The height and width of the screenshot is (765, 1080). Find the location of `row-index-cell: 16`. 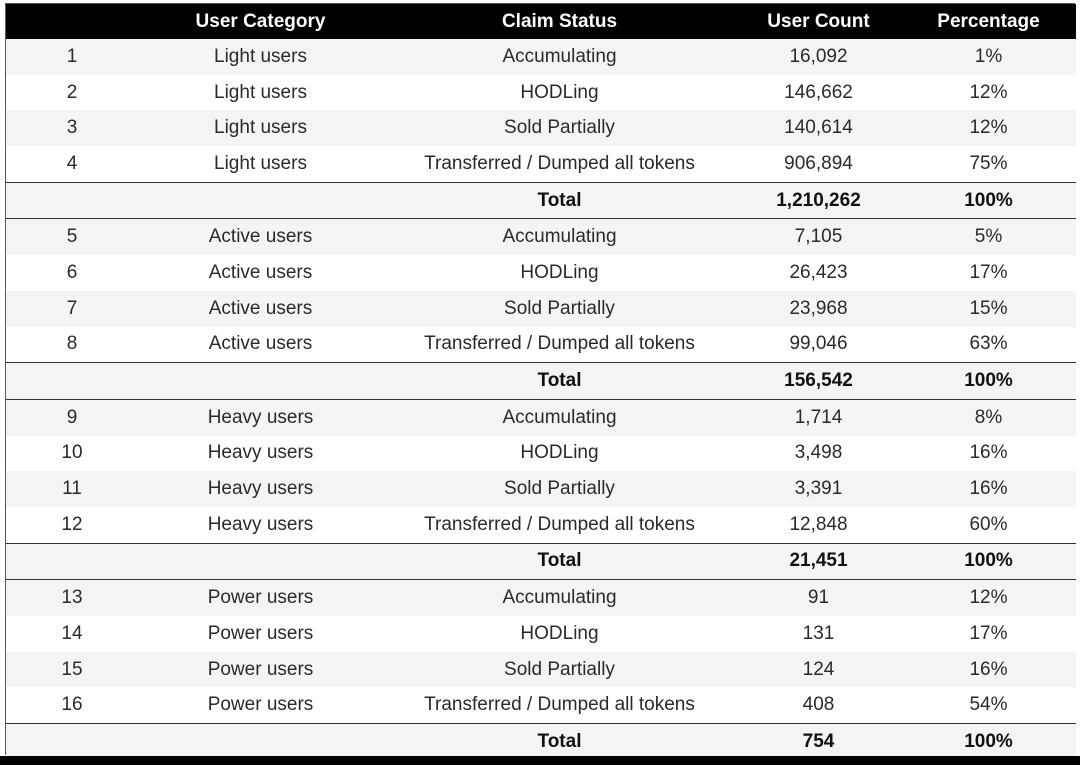

row-index-cell: 16 is located at coordinates (72, 705).